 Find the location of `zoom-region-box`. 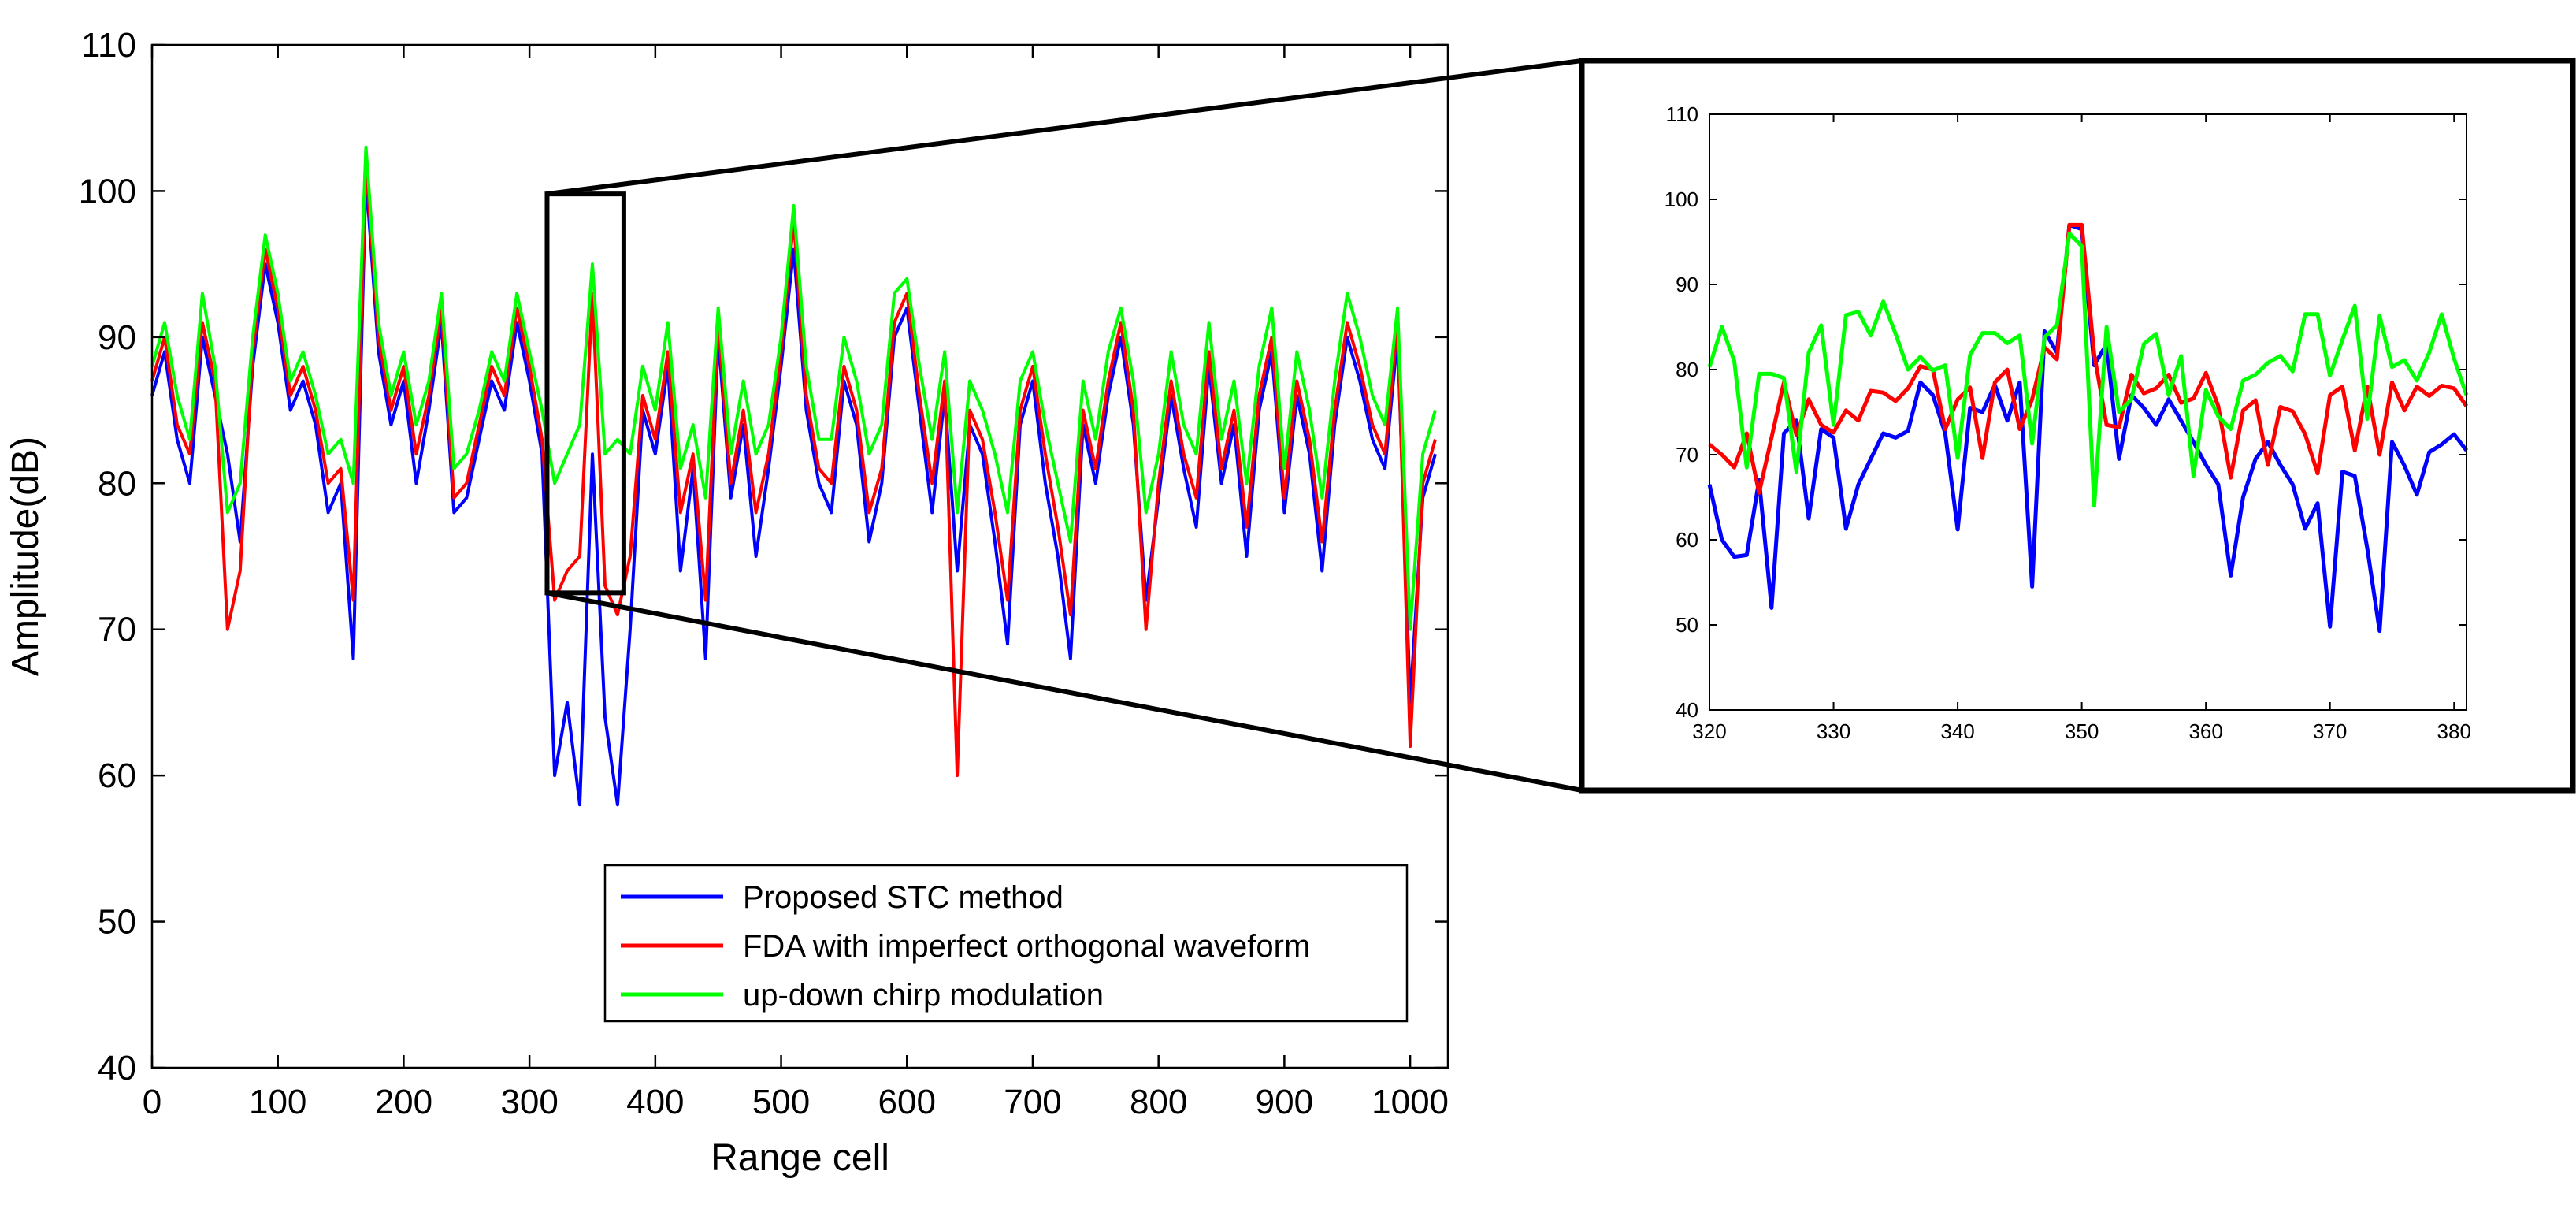

zoom-region-box is located at coordinates (585, 393).